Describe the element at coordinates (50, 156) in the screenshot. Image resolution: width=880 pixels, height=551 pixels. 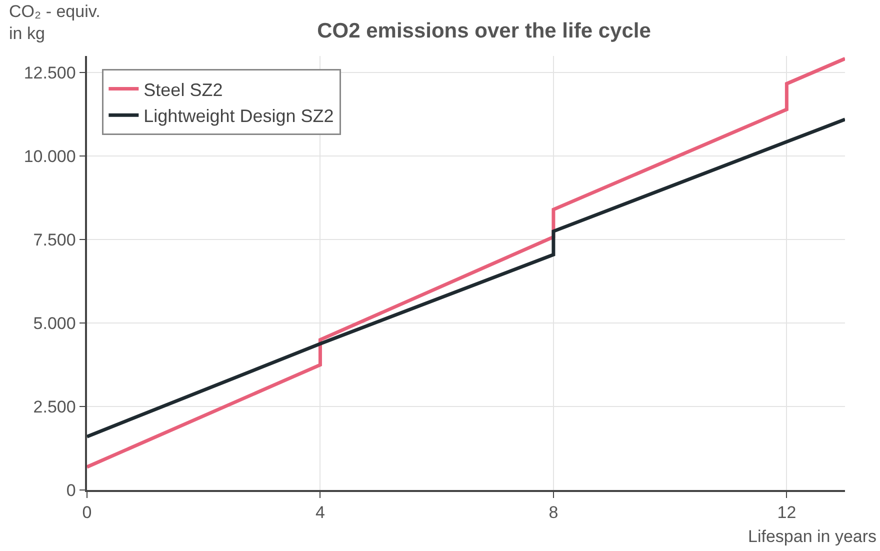
I see `y-tick-label: 10.000` at that location.